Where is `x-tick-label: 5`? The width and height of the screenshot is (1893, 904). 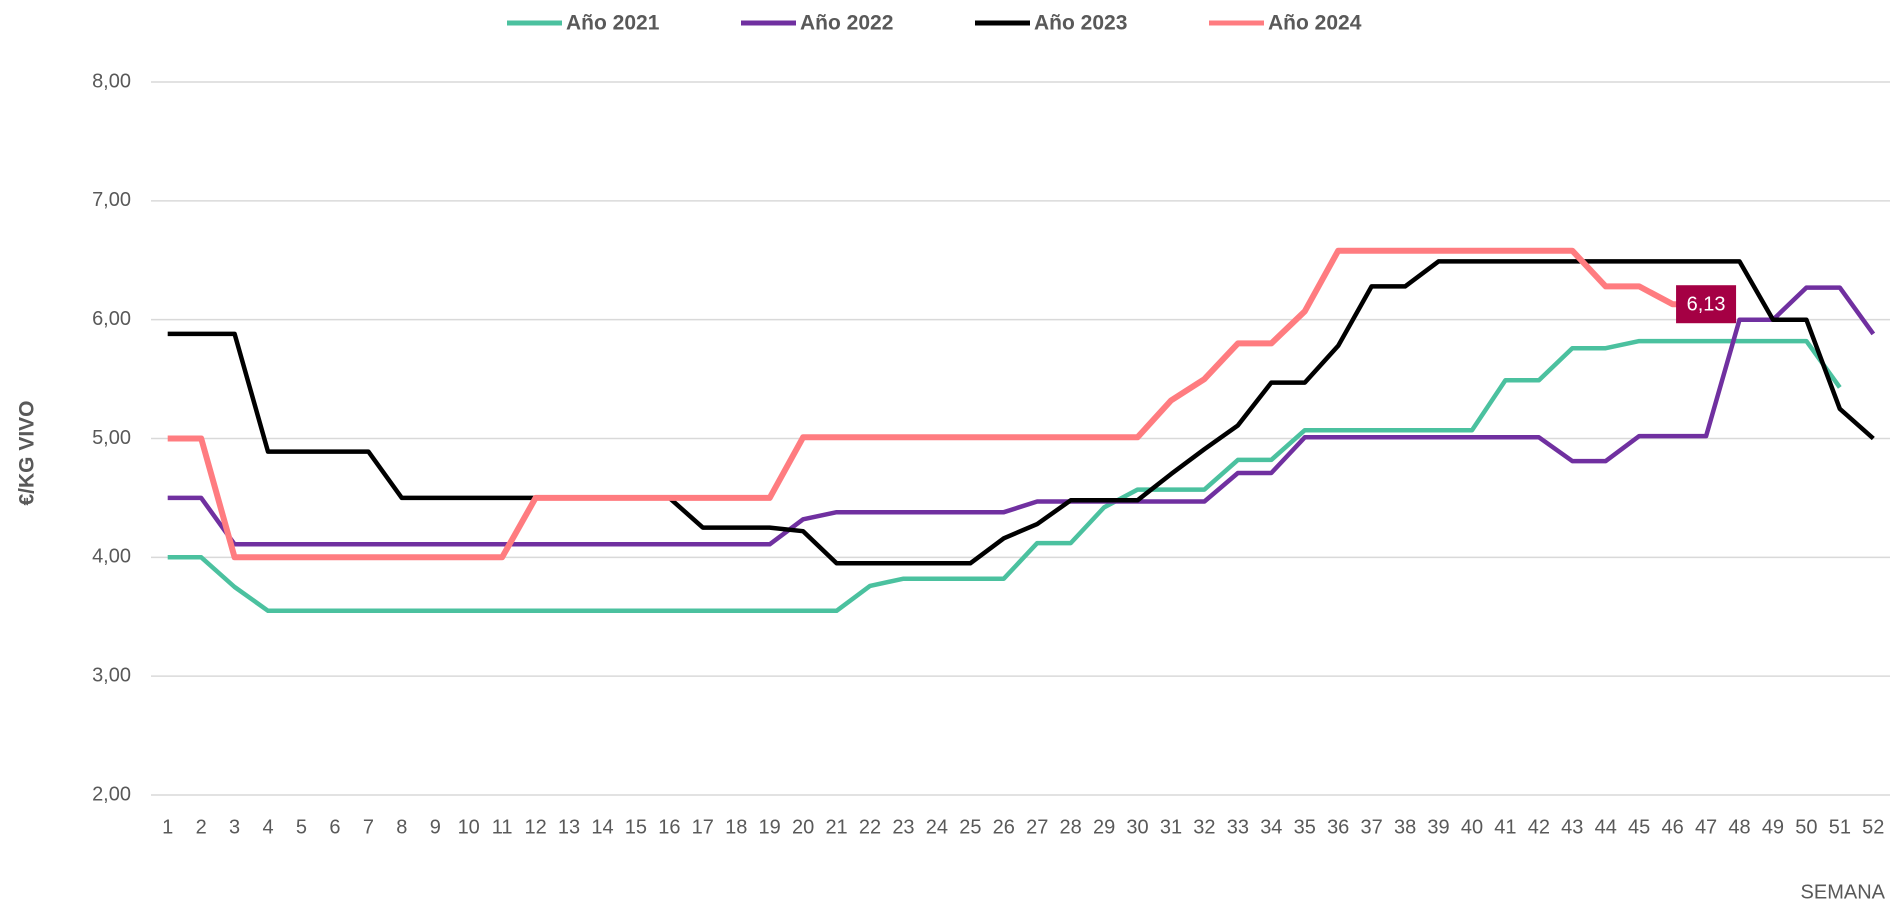
x-tick-label: 5 is located at coordinates (301, 827).